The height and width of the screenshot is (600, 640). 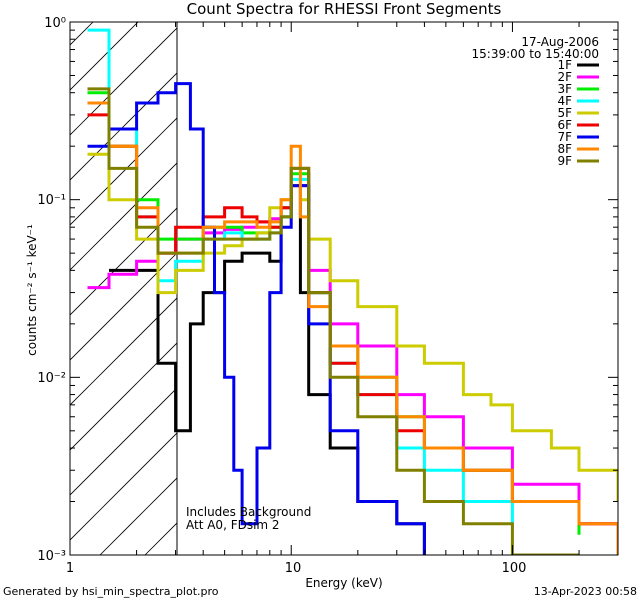 What do you see at coordinates (564, 113) in the screenshot?
I see `legend-label-5F: 5F` at bounding box center [564, 113].